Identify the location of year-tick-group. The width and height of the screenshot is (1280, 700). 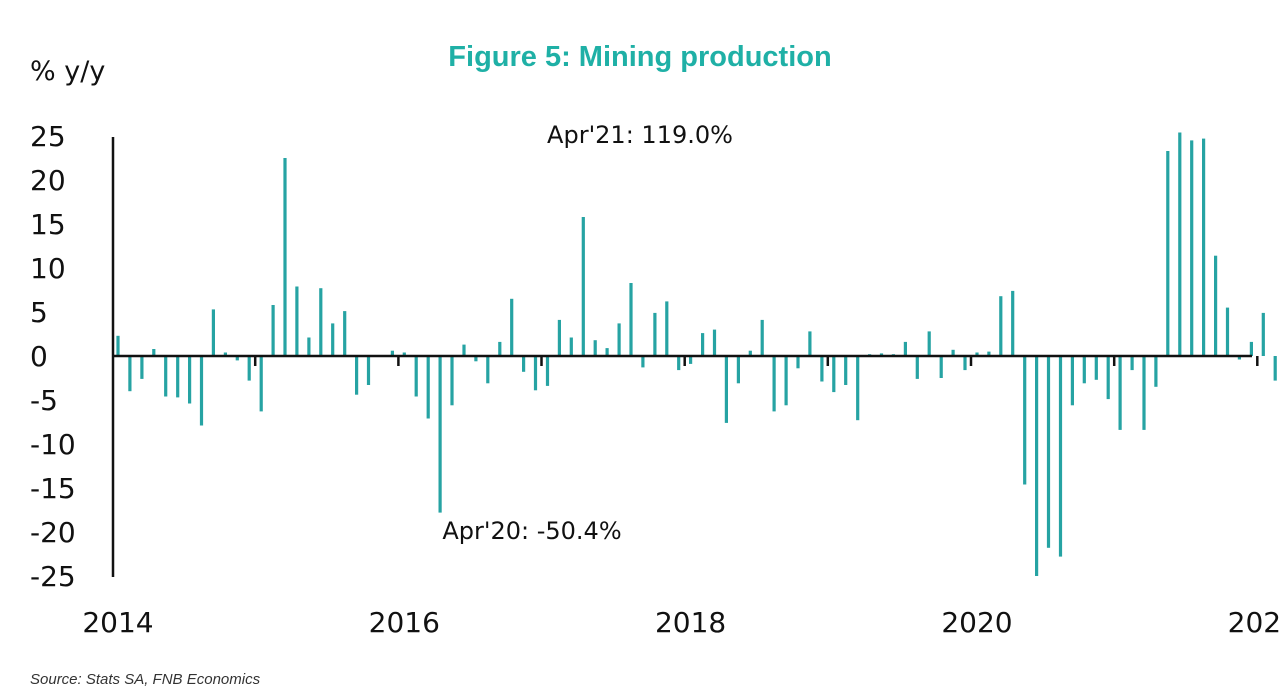
(756, 361).